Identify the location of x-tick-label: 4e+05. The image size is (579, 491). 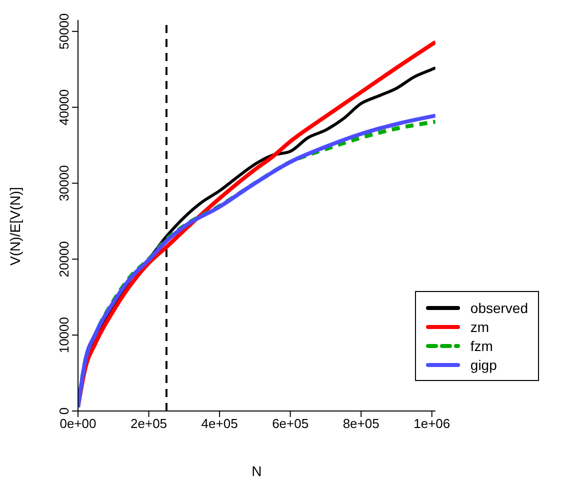
(219, 424).